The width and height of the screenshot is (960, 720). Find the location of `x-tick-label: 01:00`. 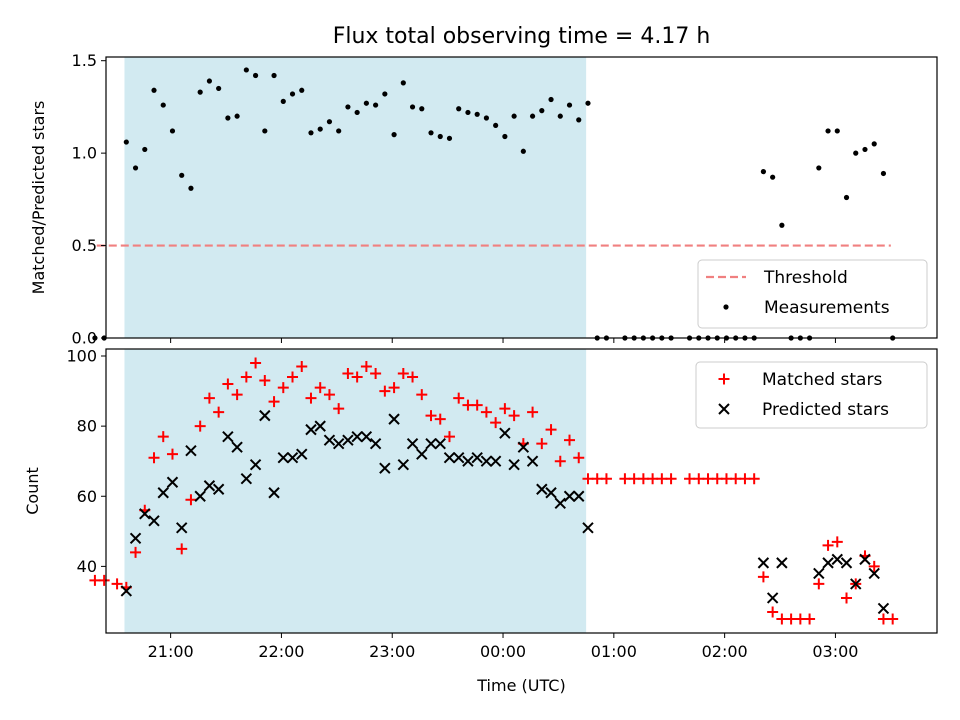

x-tick-label: 01:00 is located at coordinates (614, 651).